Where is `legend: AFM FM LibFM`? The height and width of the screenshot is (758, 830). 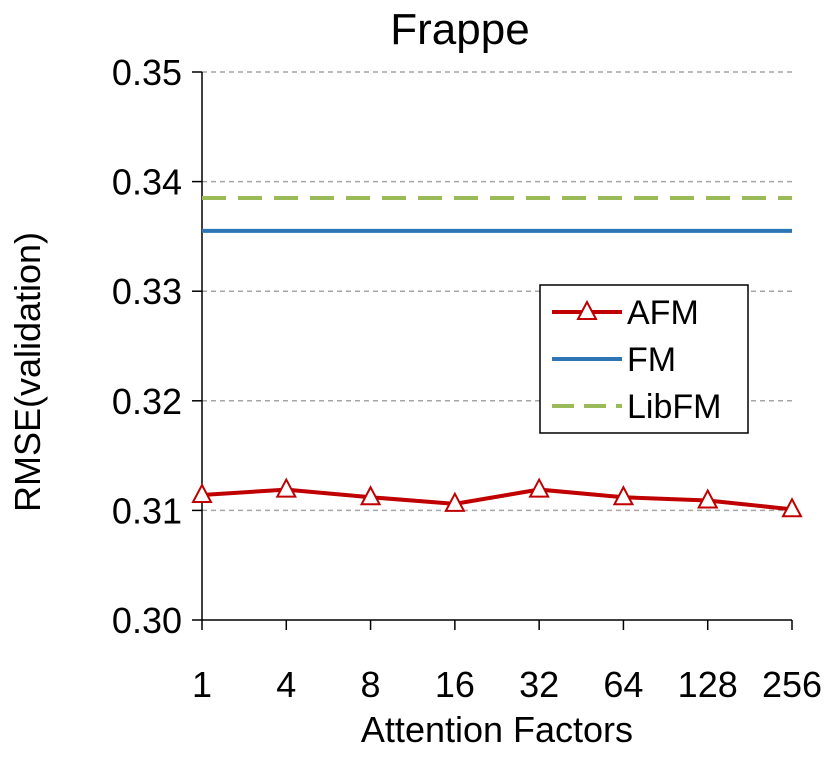 legend: AFM FM LibFM is located at coordinates (644, 359).